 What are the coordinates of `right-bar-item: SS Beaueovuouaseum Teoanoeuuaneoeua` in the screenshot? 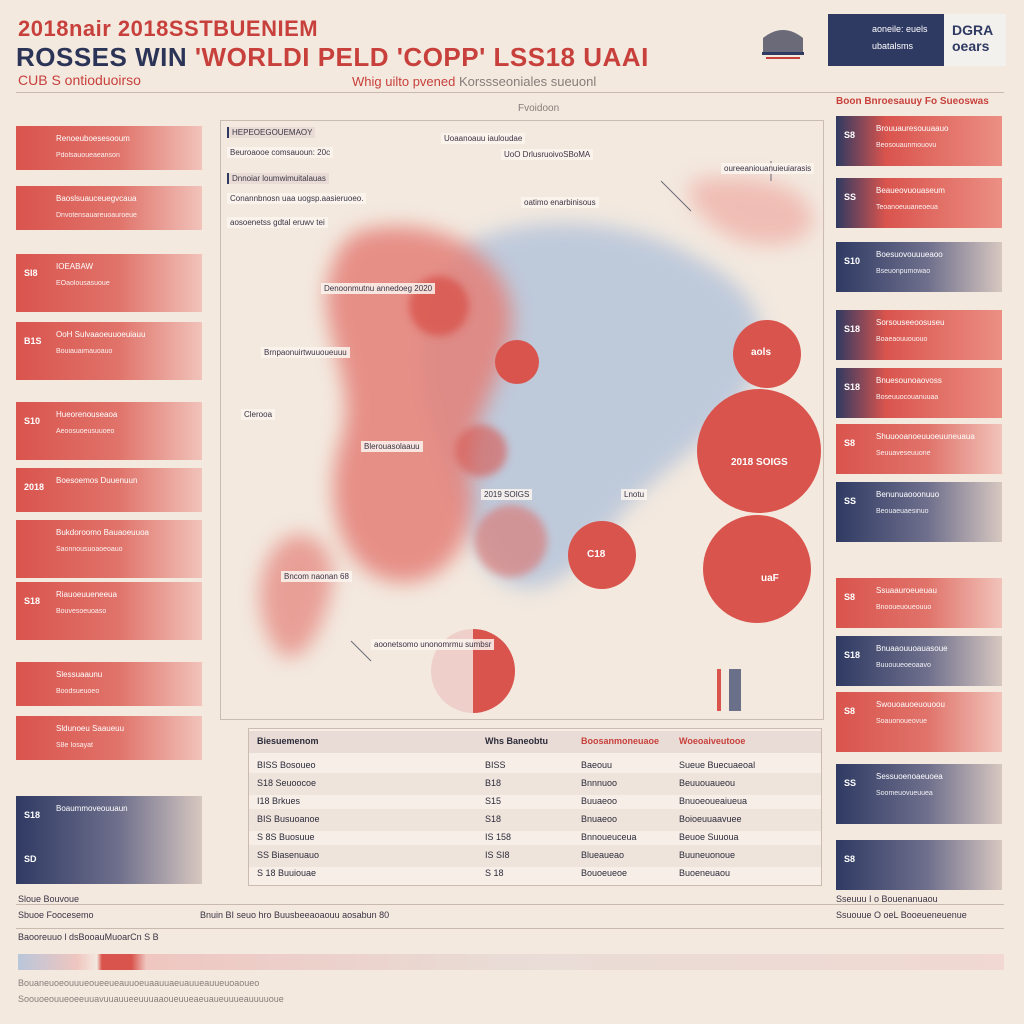 It's located at (919, 203).